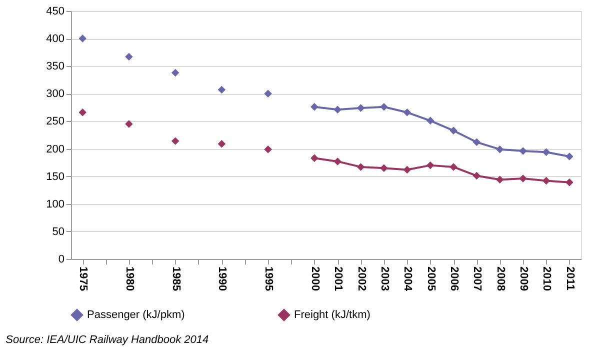 Image resolution: width=600 pixels, height=347 pixels. Describe the element at coordinates (129, 278) in the screenshot. I see `x-tick-label: 1980` at that location.